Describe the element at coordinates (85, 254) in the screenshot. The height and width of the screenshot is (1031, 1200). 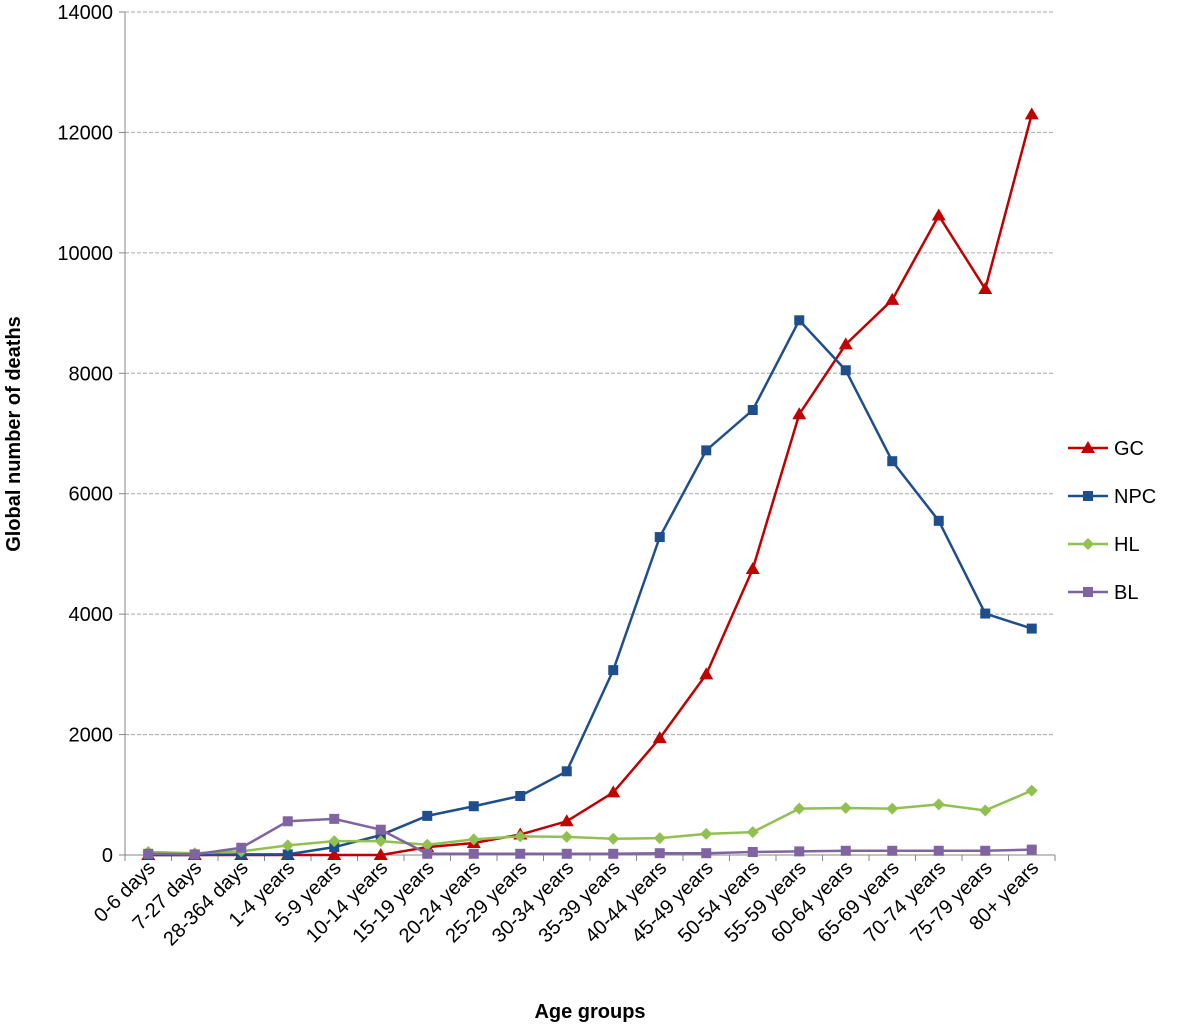
I see `y-tick-label: 10000` at that location.